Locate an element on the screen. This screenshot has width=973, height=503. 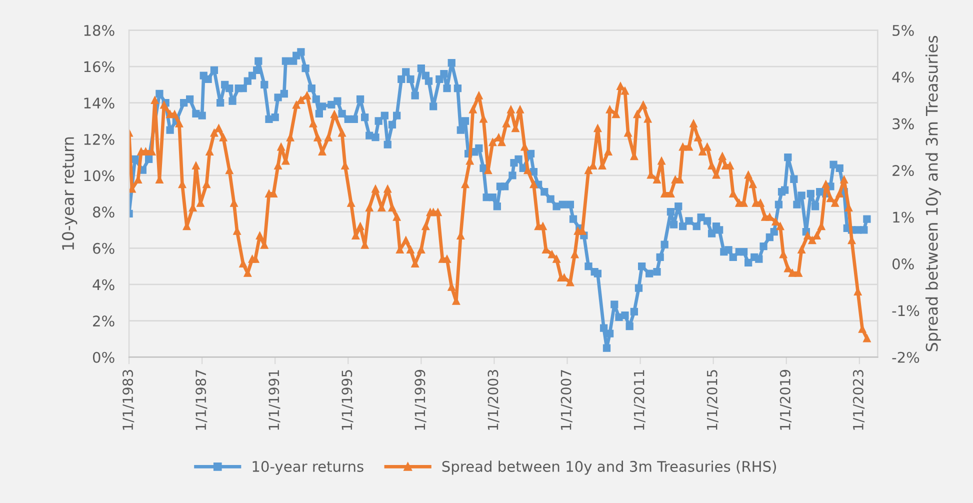
y2-tick-label: 4% is located at coordinates (903, 77).